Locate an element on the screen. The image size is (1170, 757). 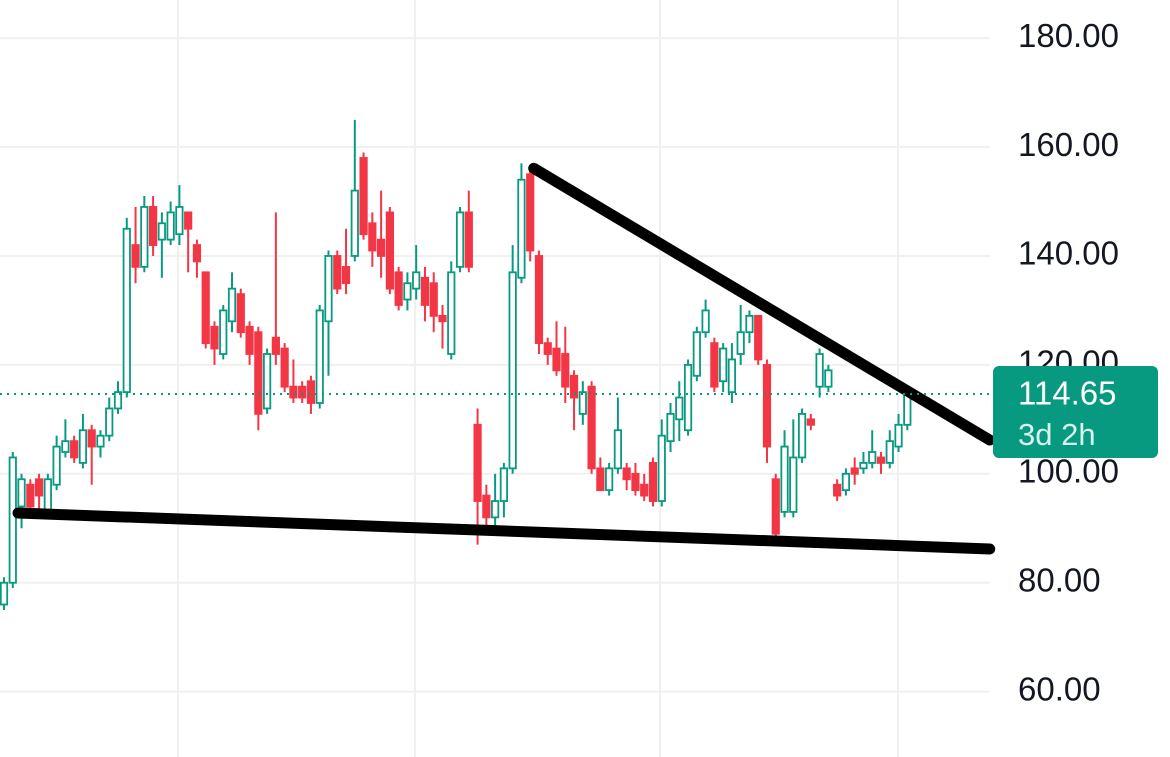
y-tick-label: 160.00 is located at coordinates (1068, 144).